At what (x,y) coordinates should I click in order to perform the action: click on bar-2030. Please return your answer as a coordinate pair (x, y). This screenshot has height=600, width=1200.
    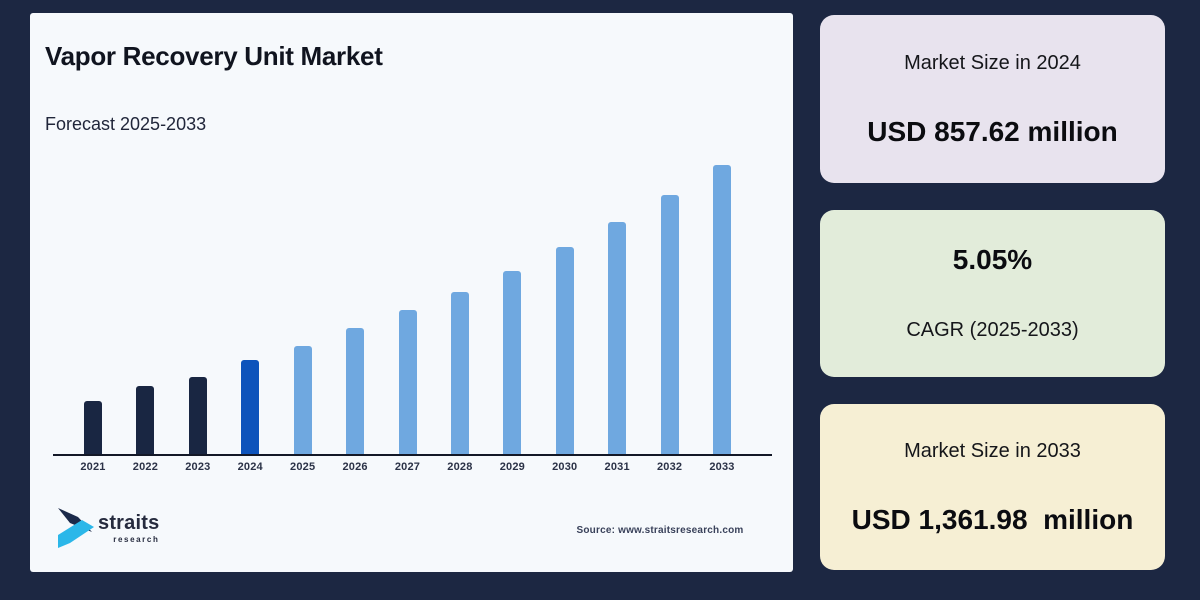
    Looking at the image, I should click on (564, 350).